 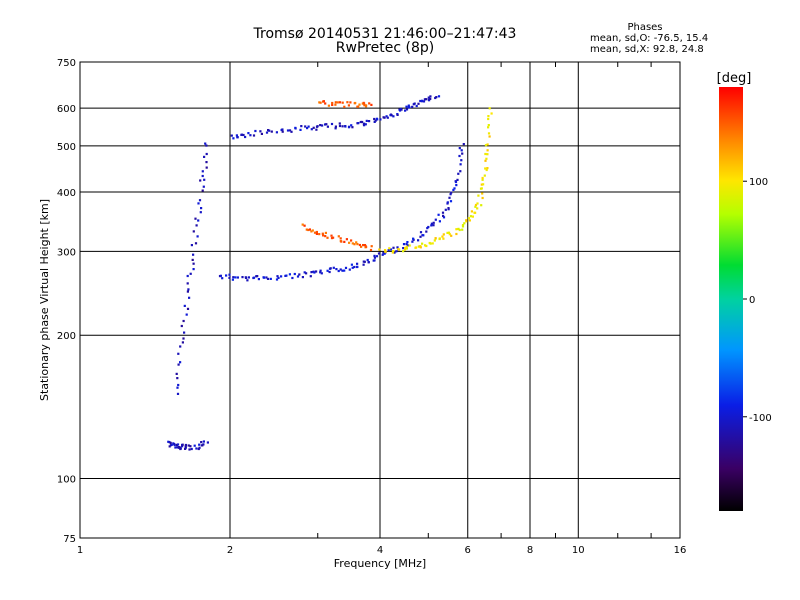 What do you see at coordinates (468, 550) in the screenshot?
I see `x-tick-label: 6` at bounding box center [468, 550].